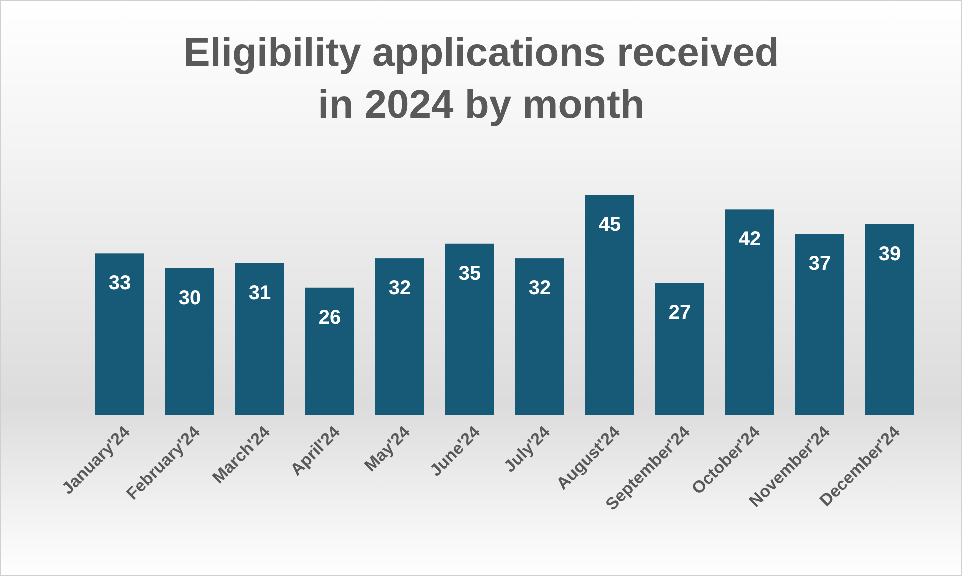 The height and width of the screenshot is (577, 963). Describe the element at coordinates (330, 317) in the screenshot. I see `data-label: 26` at that location.